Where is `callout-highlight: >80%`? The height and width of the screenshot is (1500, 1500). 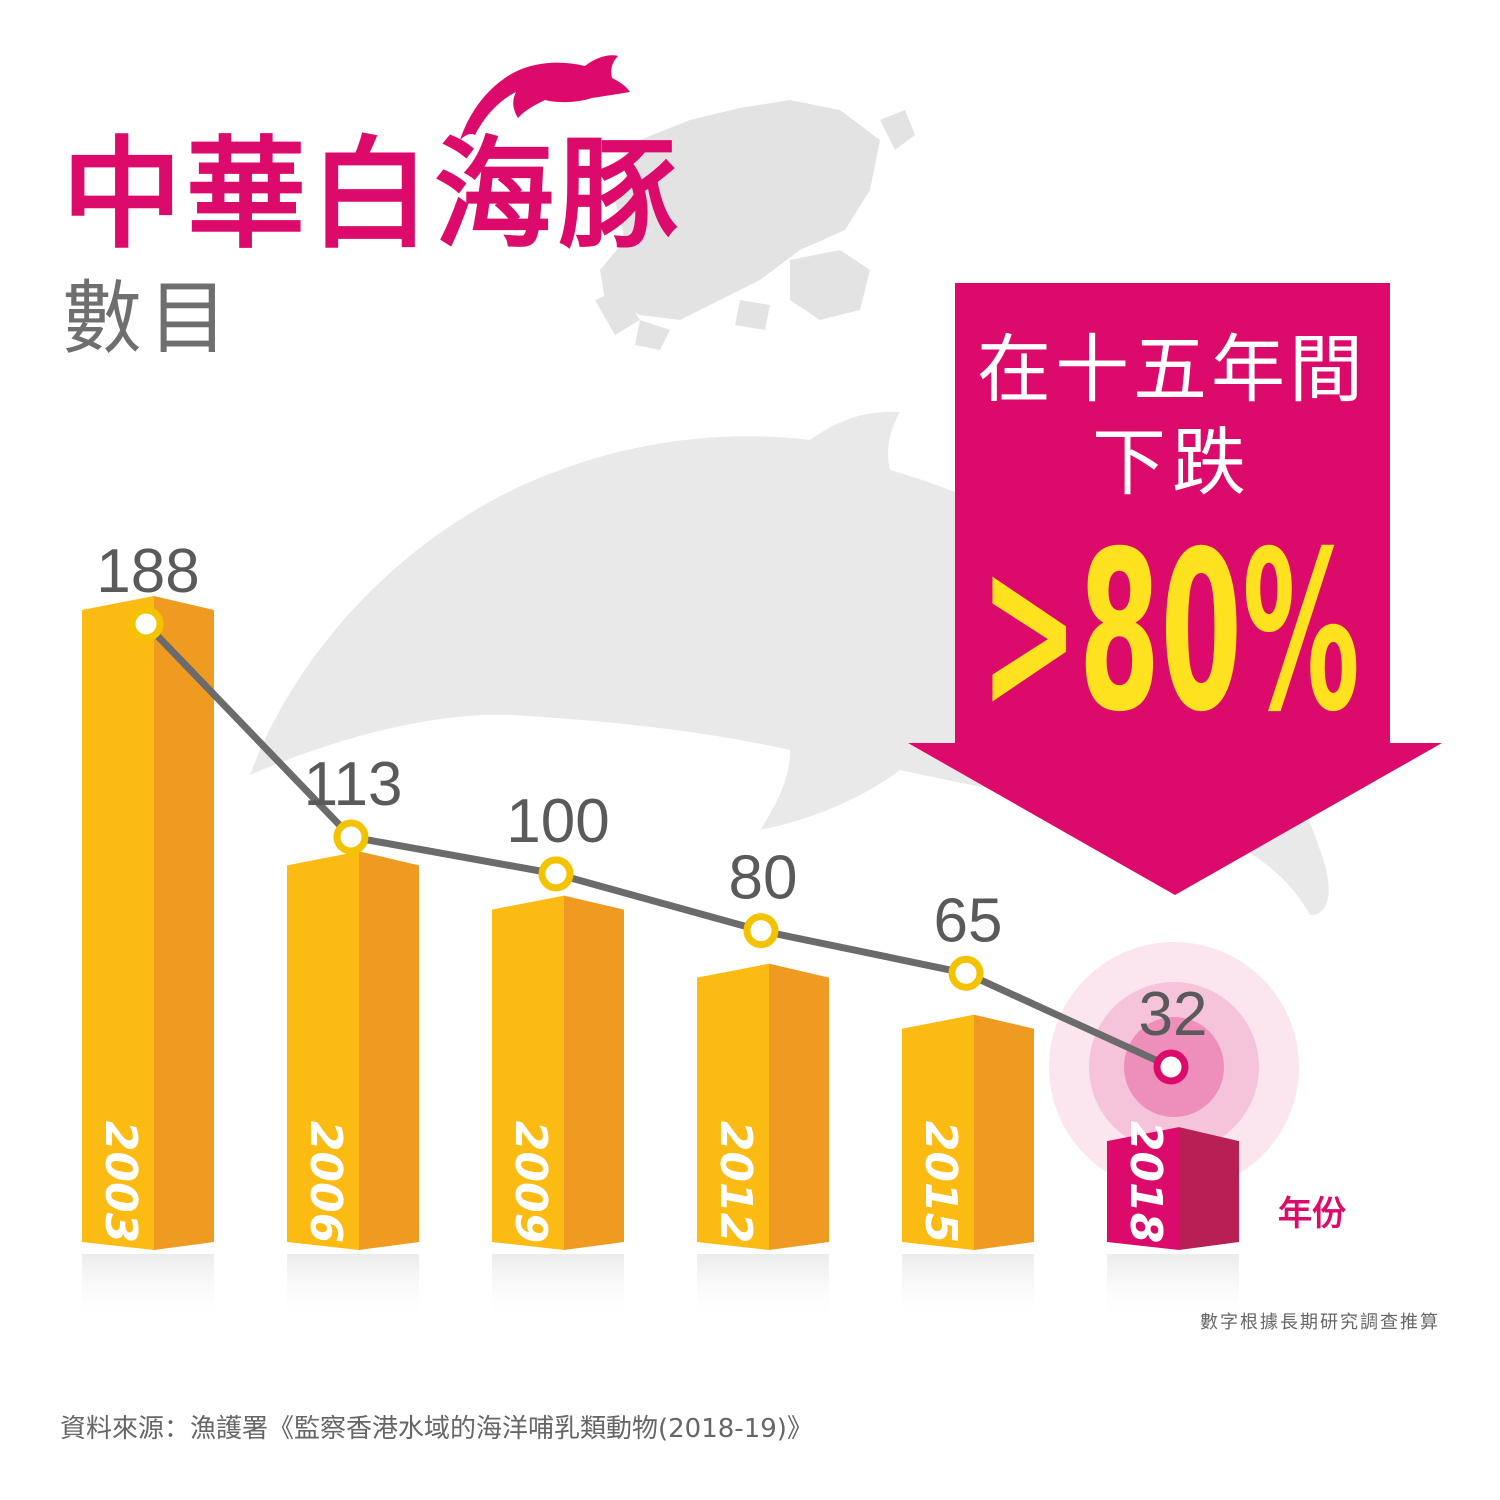
callout-highlight: >80% is located at coordinates (1170, 632).